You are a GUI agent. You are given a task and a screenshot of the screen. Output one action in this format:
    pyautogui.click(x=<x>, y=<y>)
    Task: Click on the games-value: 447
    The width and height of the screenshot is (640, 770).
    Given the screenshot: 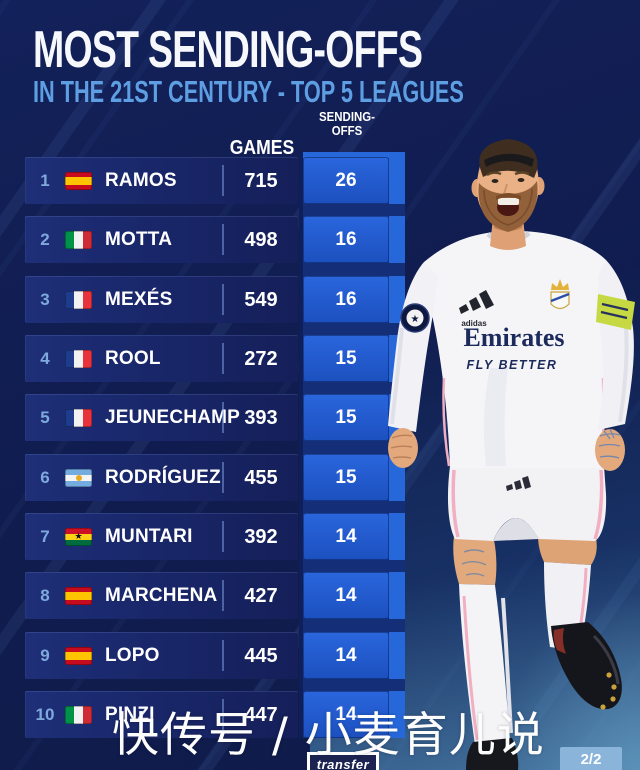 What is the action you would take?
    pyautogui.click(x=261, y=714)
    